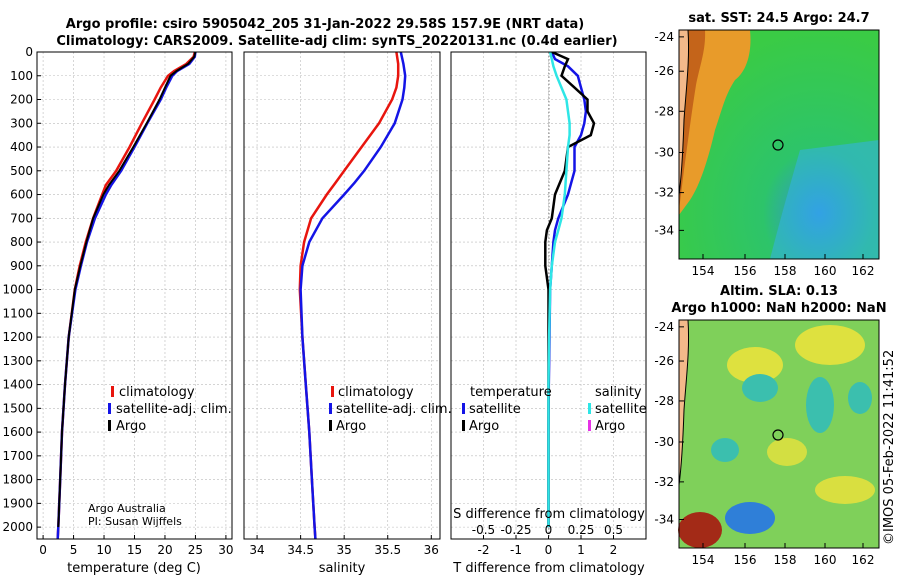 Image resolution: width=900 pixels, height=580 pixels. Describe the element at coordinates (581, 530) in the screenshot. I see `s-tick-label: 0.25` at that location.